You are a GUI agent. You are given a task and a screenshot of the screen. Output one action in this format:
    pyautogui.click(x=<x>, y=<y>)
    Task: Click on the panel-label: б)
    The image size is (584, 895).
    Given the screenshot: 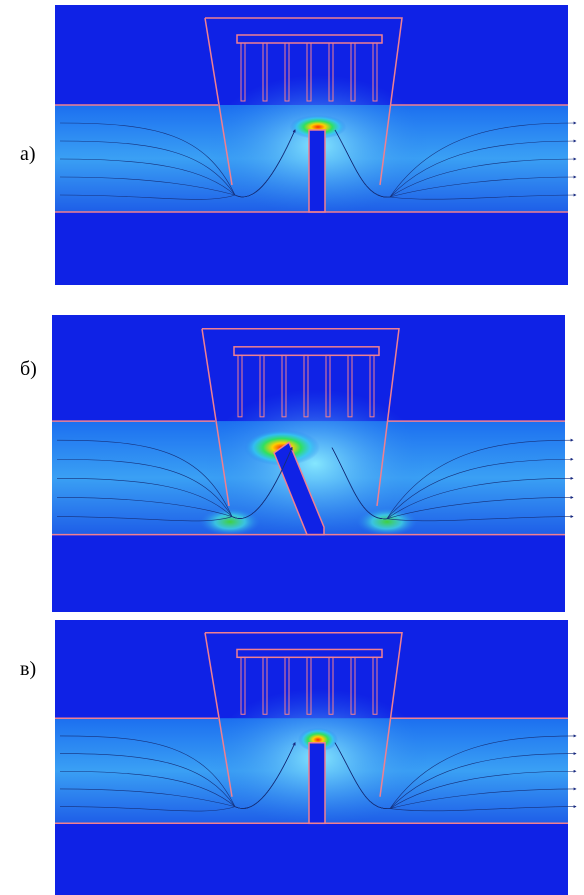 What is the action you would take?
    pyautogui.click(x=28, y=369)
    